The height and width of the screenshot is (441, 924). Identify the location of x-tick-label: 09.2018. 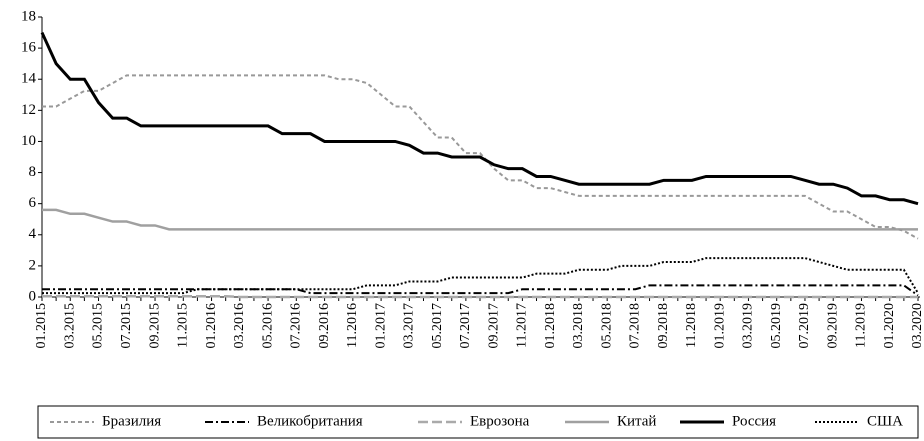
(663, 326).